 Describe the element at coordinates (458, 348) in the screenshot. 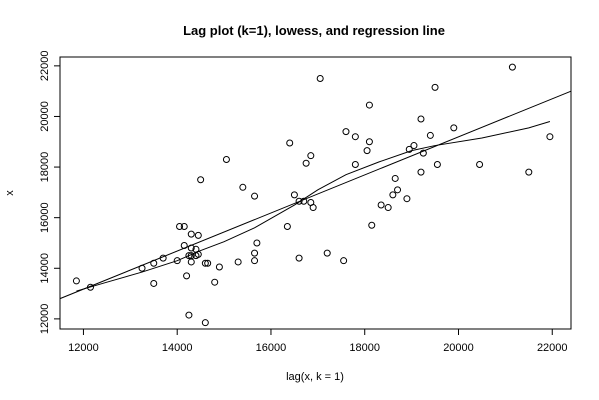

I see `x-tick-label: 20000` at that location.